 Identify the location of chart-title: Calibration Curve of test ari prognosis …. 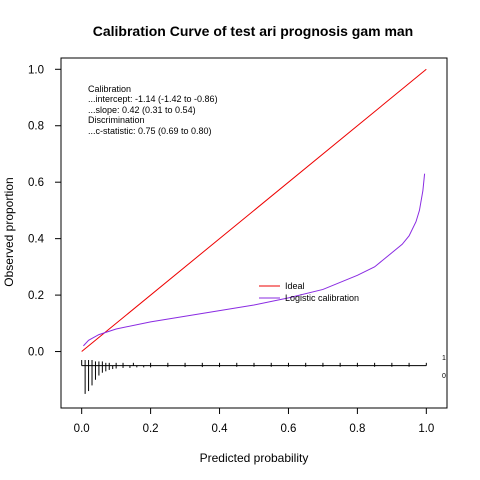
(253, 31).